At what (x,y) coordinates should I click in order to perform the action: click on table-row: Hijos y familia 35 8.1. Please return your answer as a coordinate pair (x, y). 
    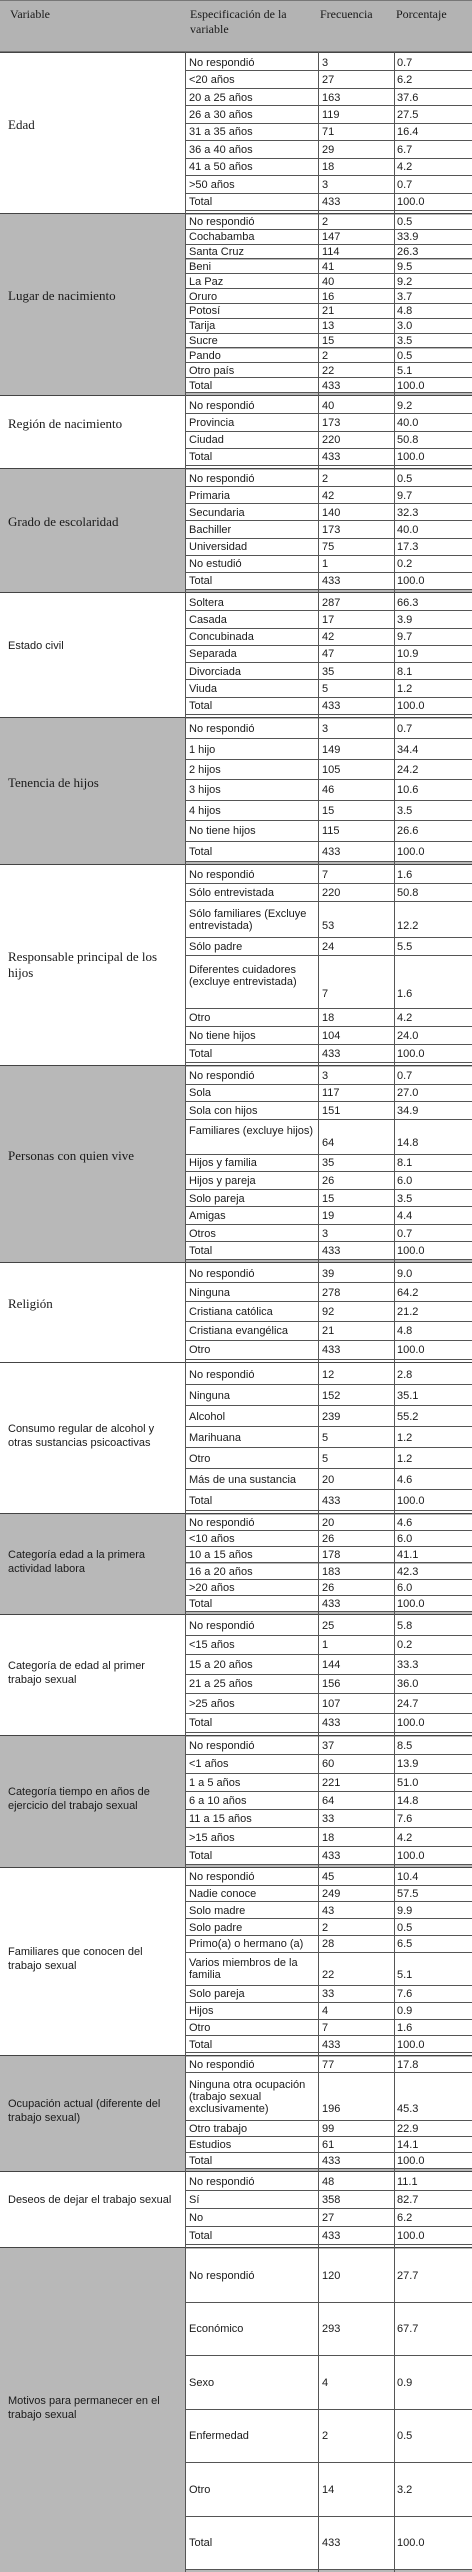
    Looking at the image, I should click on (328, 1163).